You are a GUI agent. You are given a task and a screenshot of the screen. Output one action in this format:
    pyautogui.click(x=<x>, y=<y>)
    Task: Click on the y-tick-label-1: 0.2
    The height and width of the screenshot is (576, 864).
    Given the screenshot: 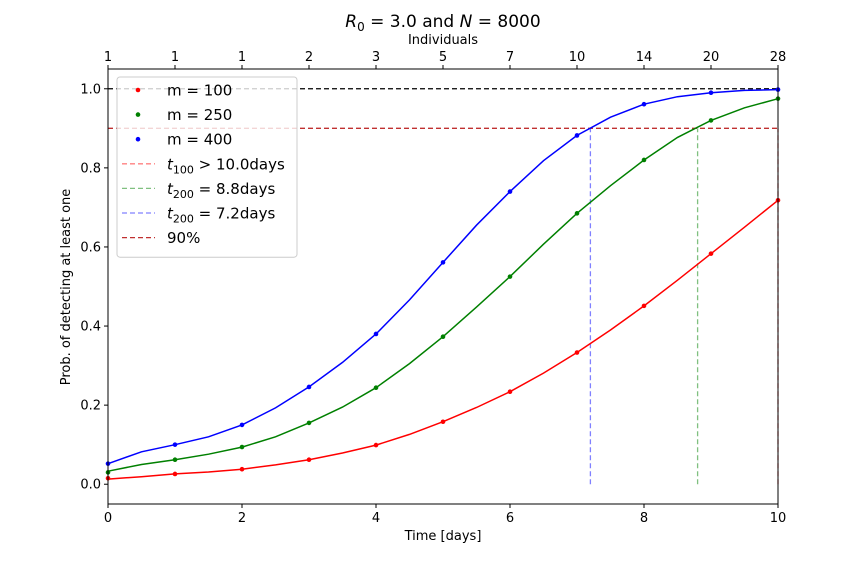 What is the action you would take?
    pyautogui.click(x=90, y=406)
    